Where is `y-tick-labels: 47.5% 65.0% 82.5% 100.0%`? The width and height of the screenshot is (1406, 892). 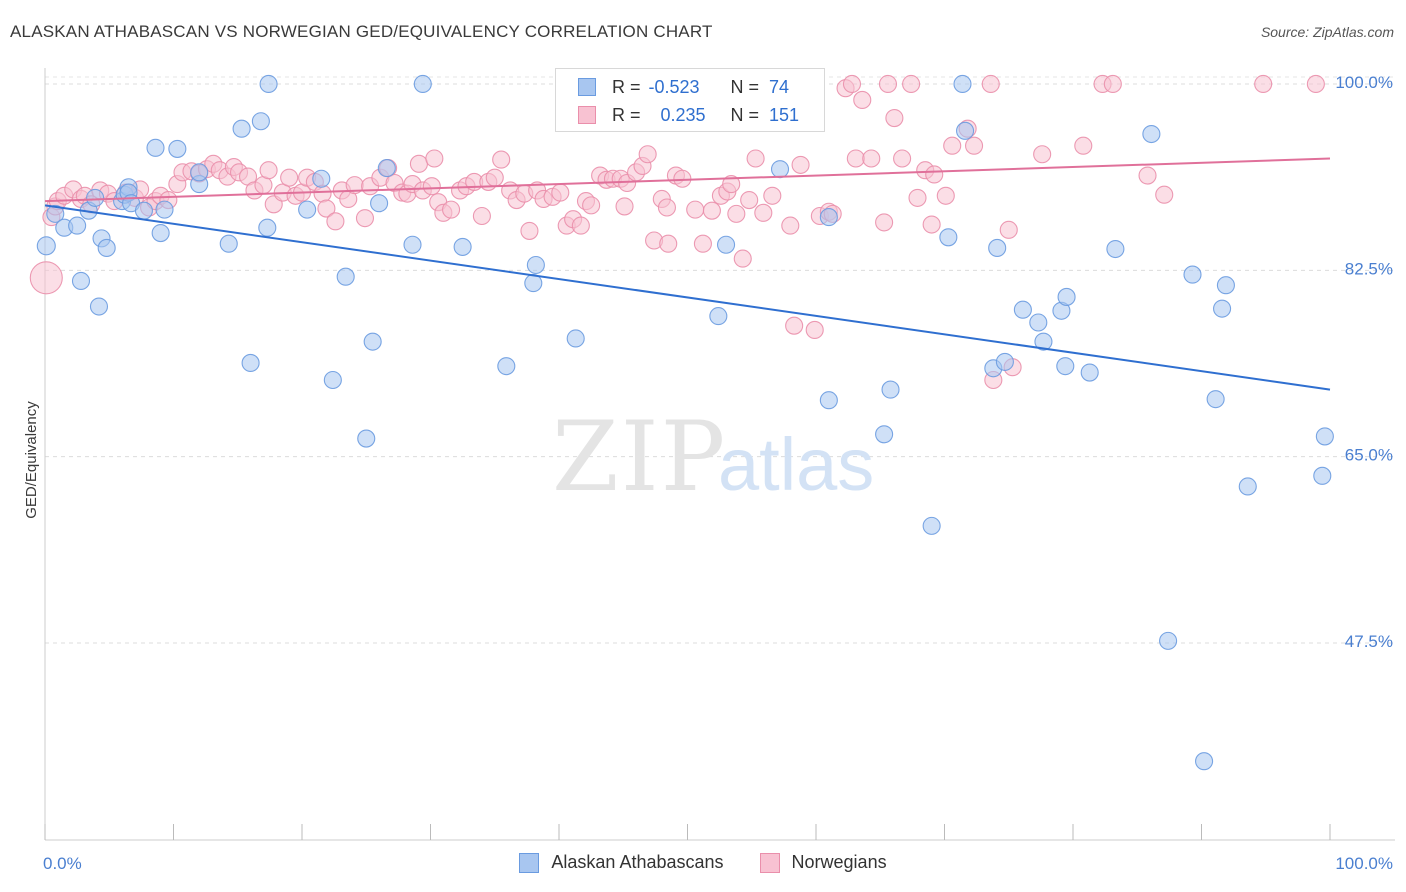 y-tick-labels: 47.5% 65.0% 82.5% 100.0% is located at coordinates (1364, 362).